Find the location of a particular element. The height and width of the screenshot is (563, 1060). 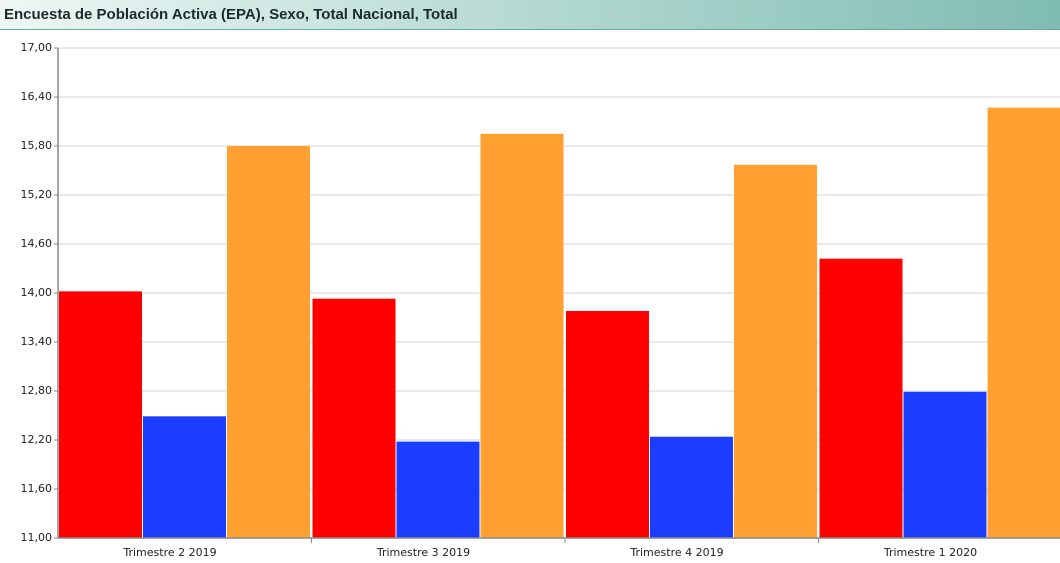

x-tick-label: Trimestre 1 2020 is located at coordinates (930, 552).